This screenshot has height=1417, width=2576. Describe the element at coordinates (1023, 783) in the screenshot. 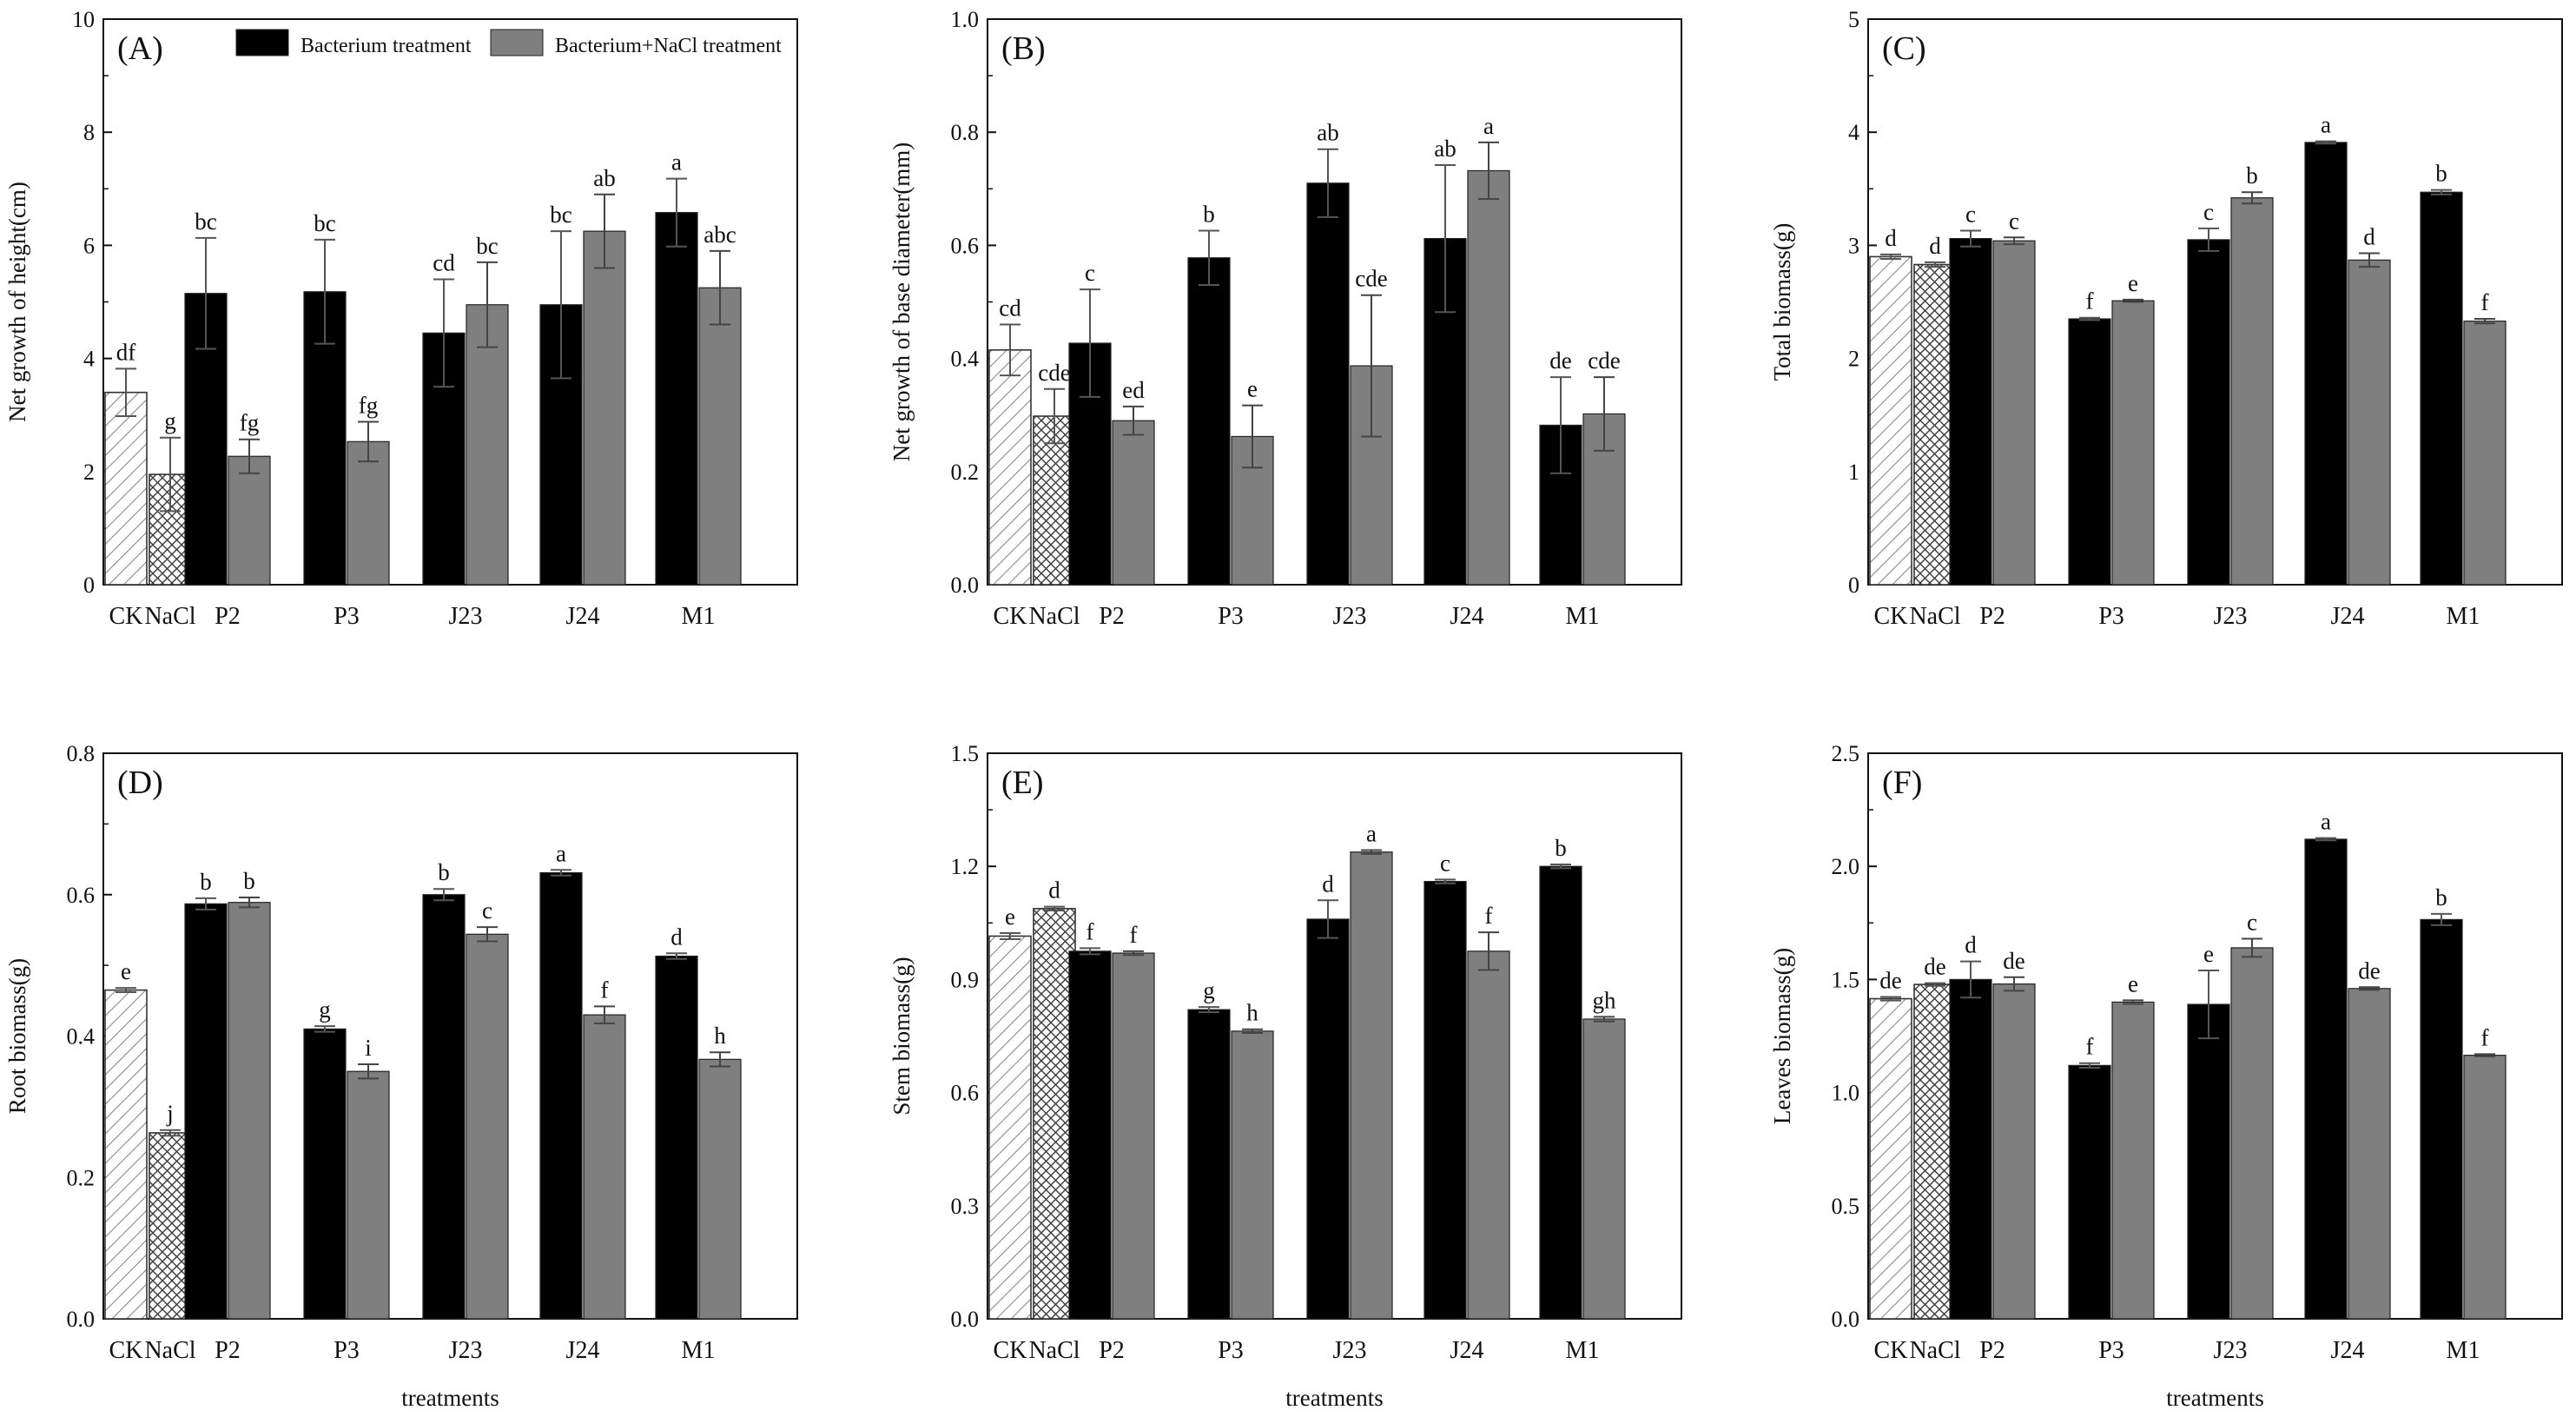

I see `panel-letter: (E)` at that location.